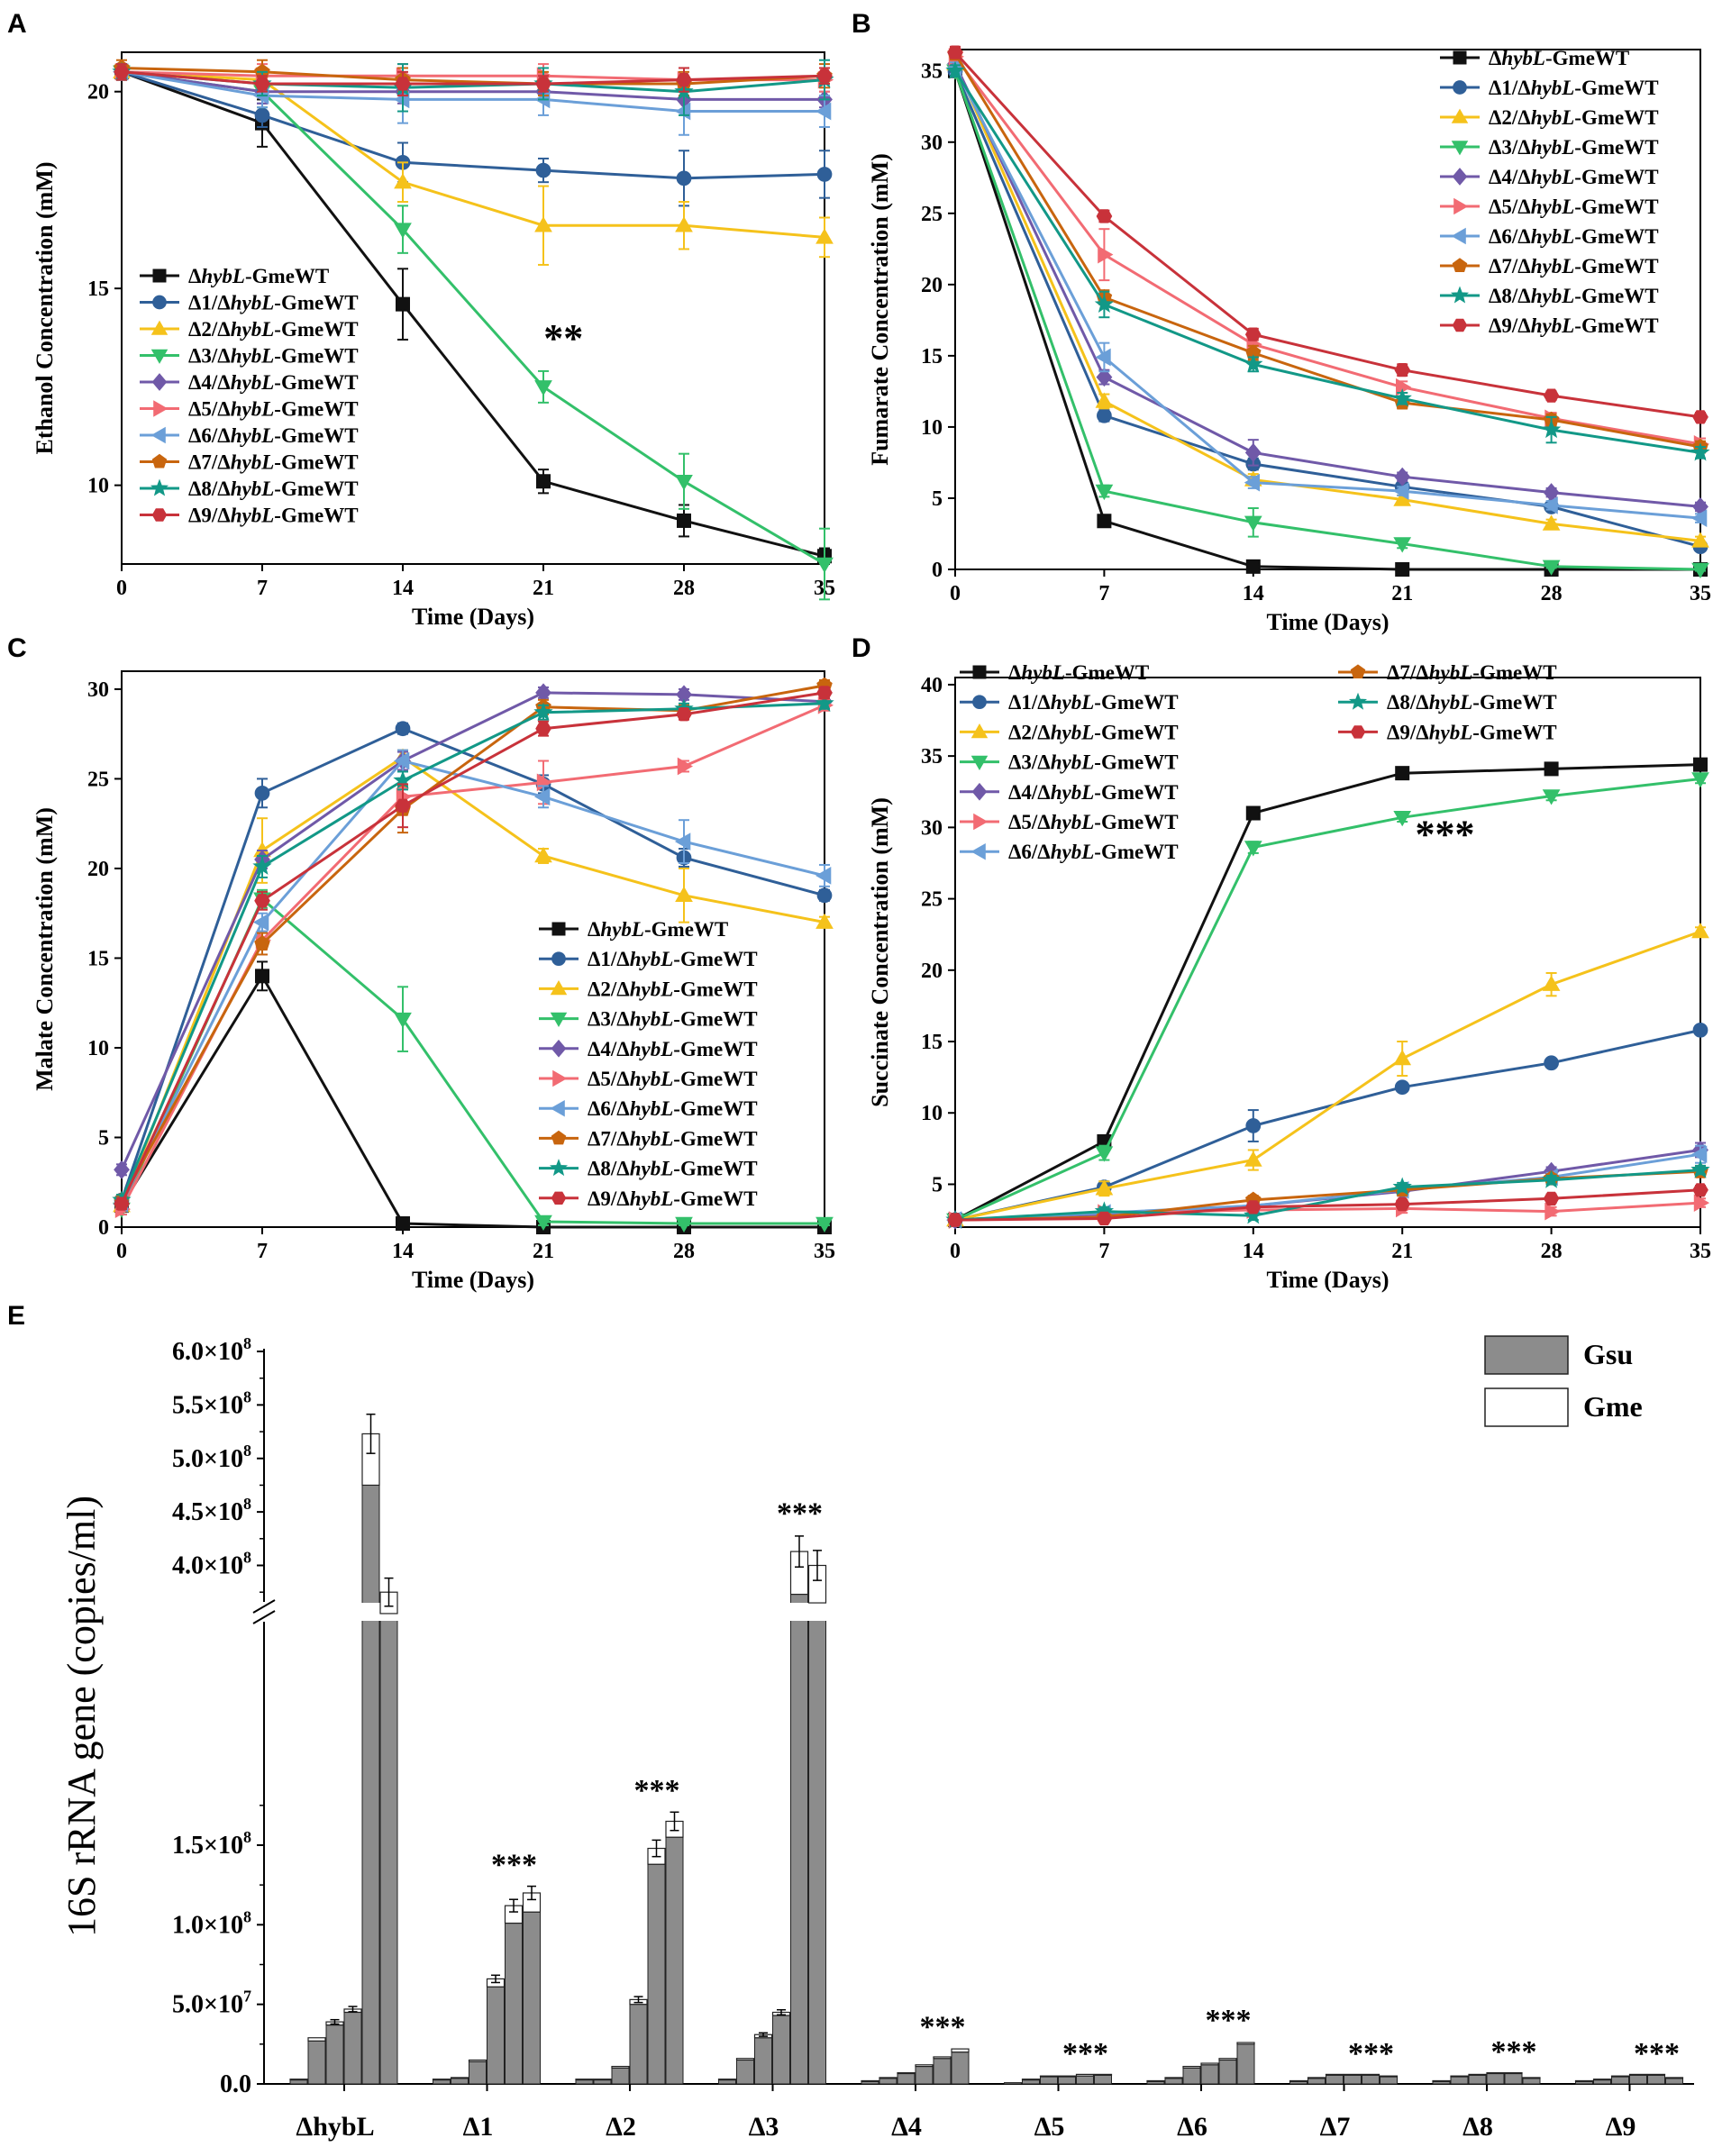 This screenshot has width=1713, height=2156. What do you see at coordinates (17, 24) in the screenshot?
I see `panel-letter: A` at bounding box center [17, 24].